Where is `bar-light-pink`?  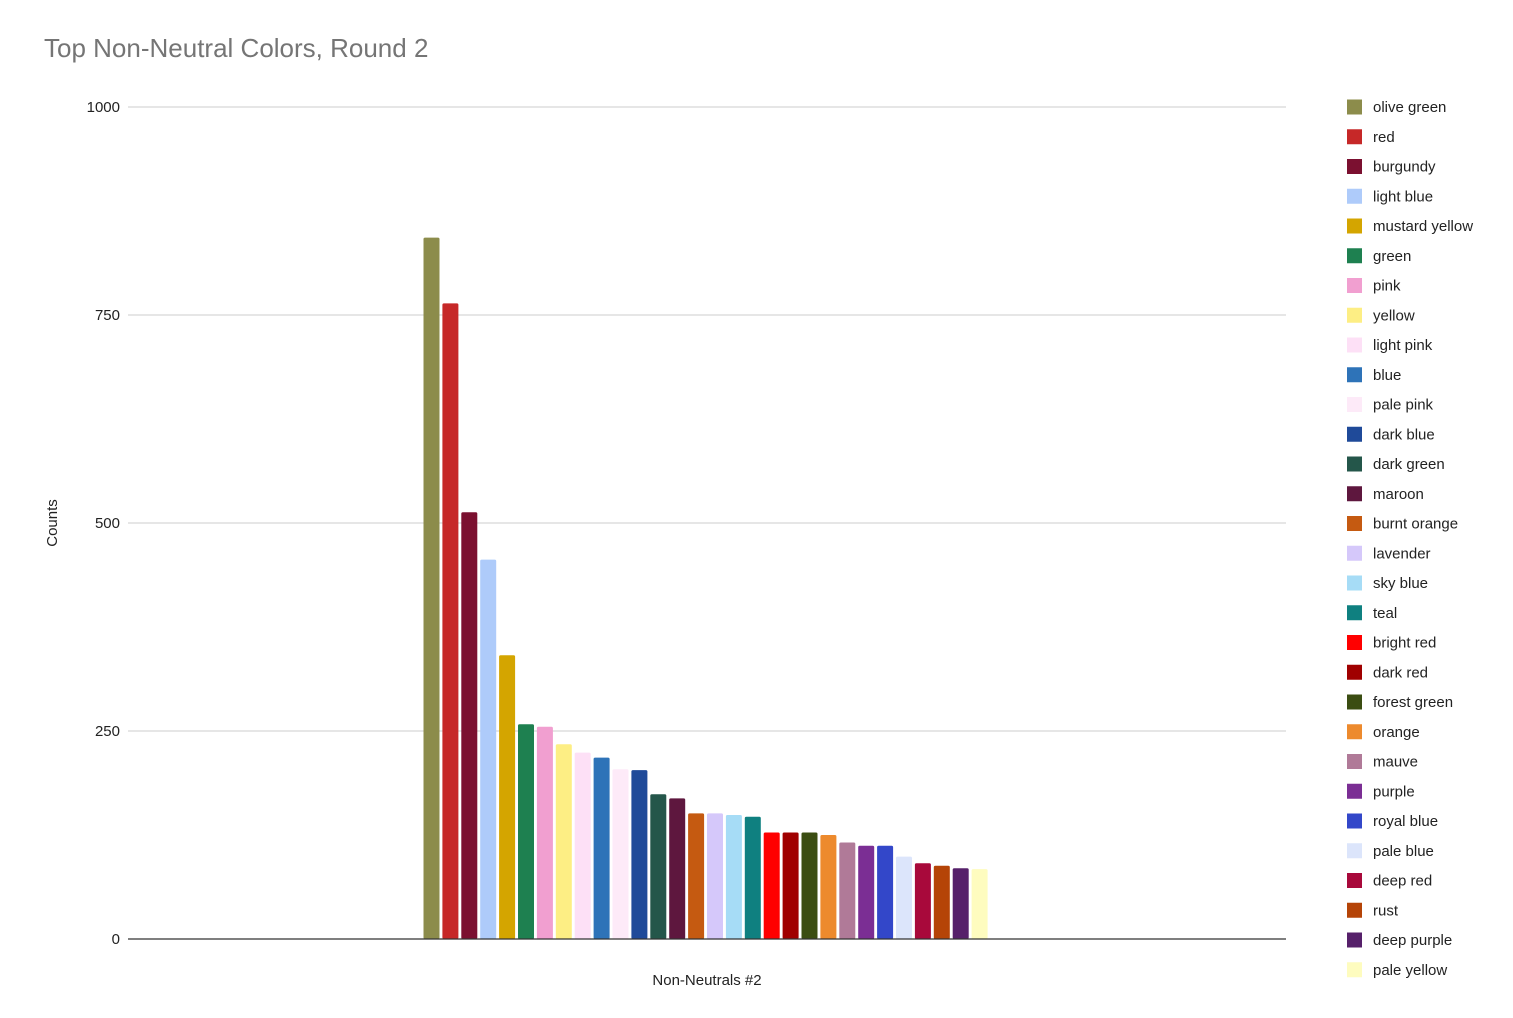 bar-light-pink is located at coordinates (582, 845).